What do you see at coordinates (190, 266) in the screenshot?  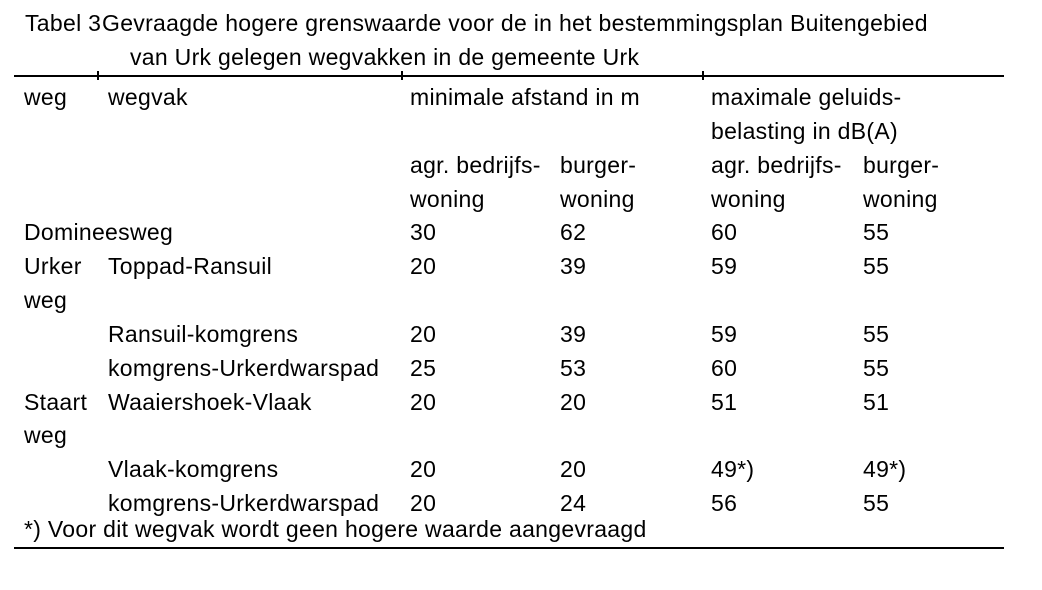 I see `cell-wegvak: Toppad-Ransuil` at bounding box center [190, 266].